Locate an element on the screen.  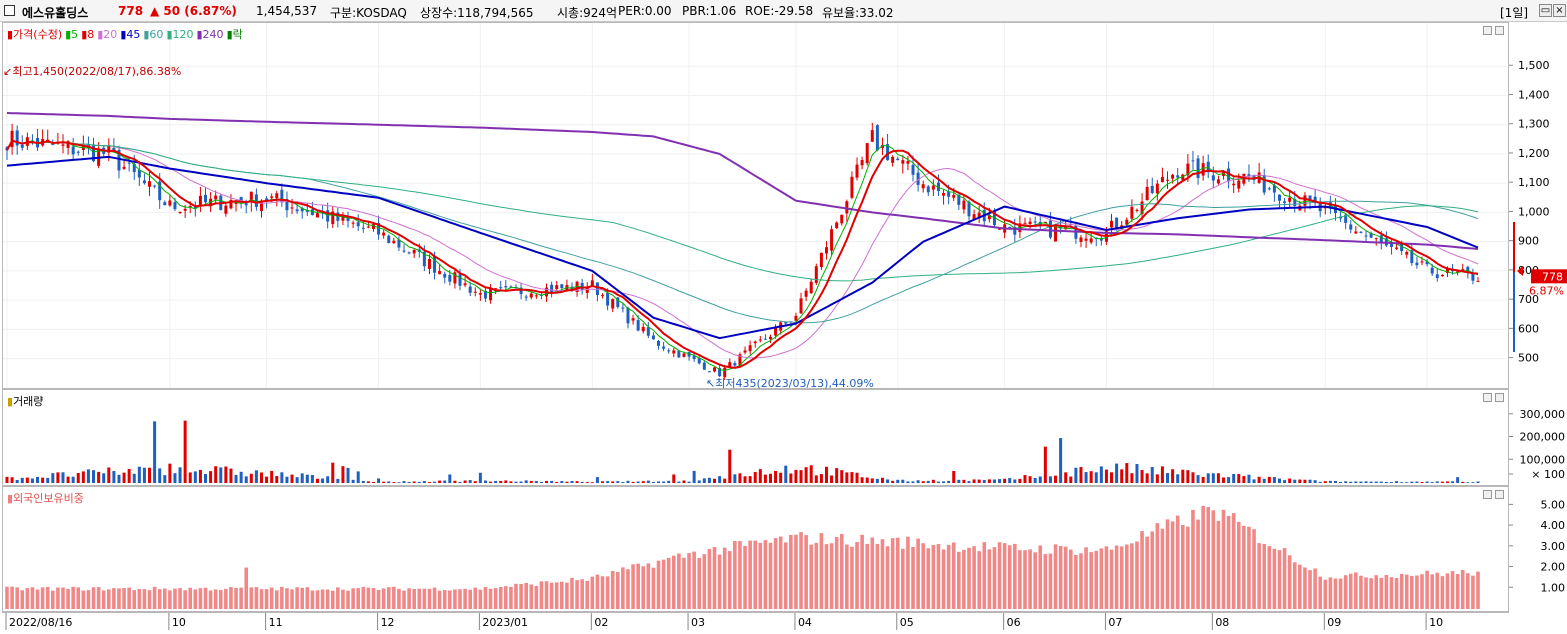
close-icon: × is located at coordinates (1559, 10).